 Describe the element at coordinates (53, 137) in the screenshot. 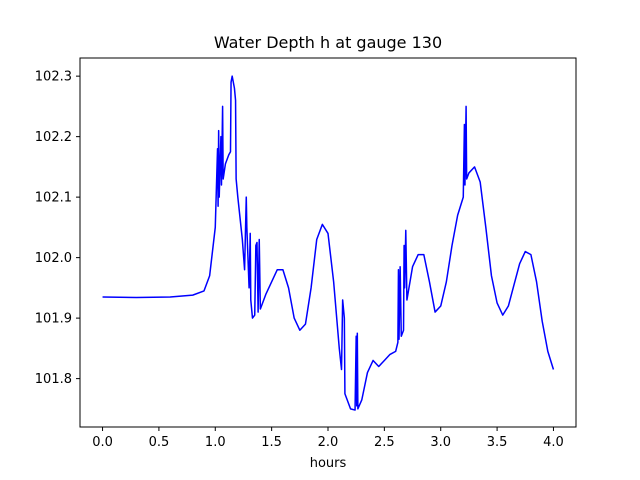

I see `y-tick-label: 102.2` at that location.